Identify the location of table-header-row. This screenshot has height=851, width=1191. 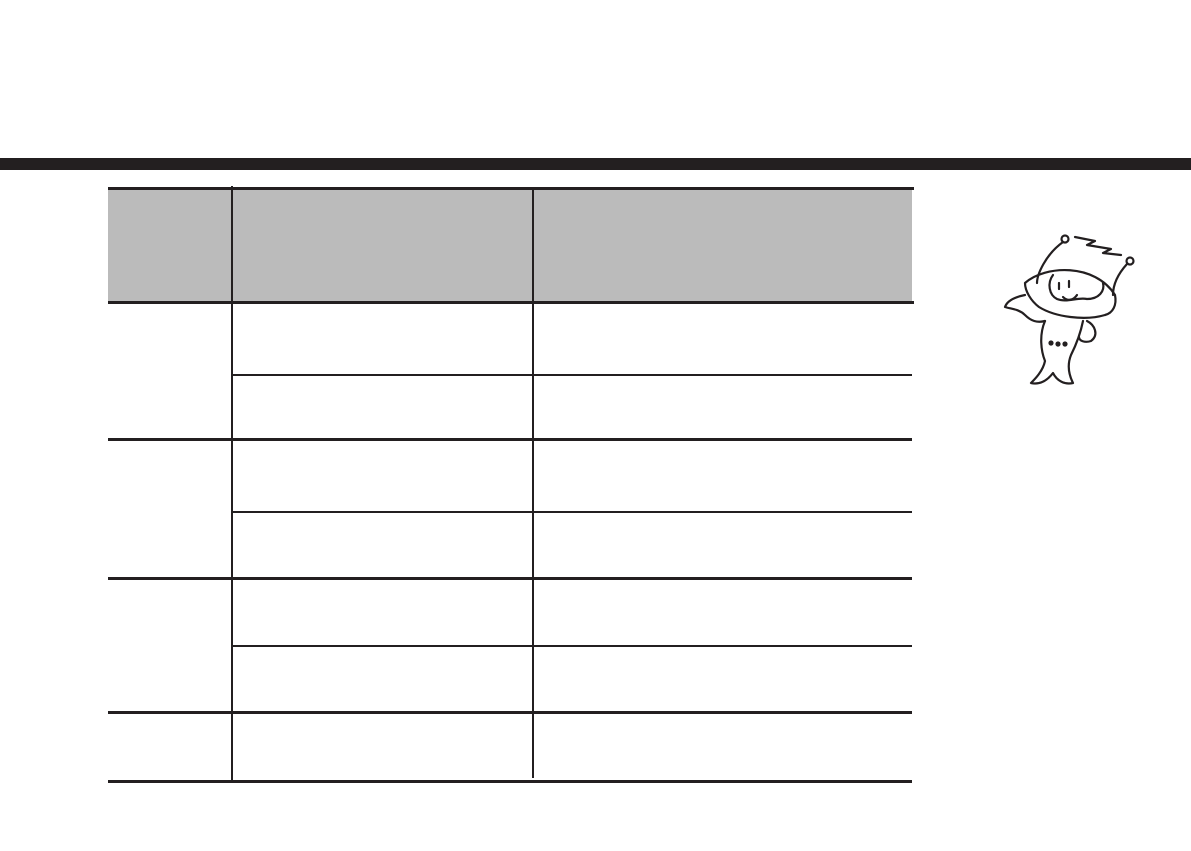
(510, 246).